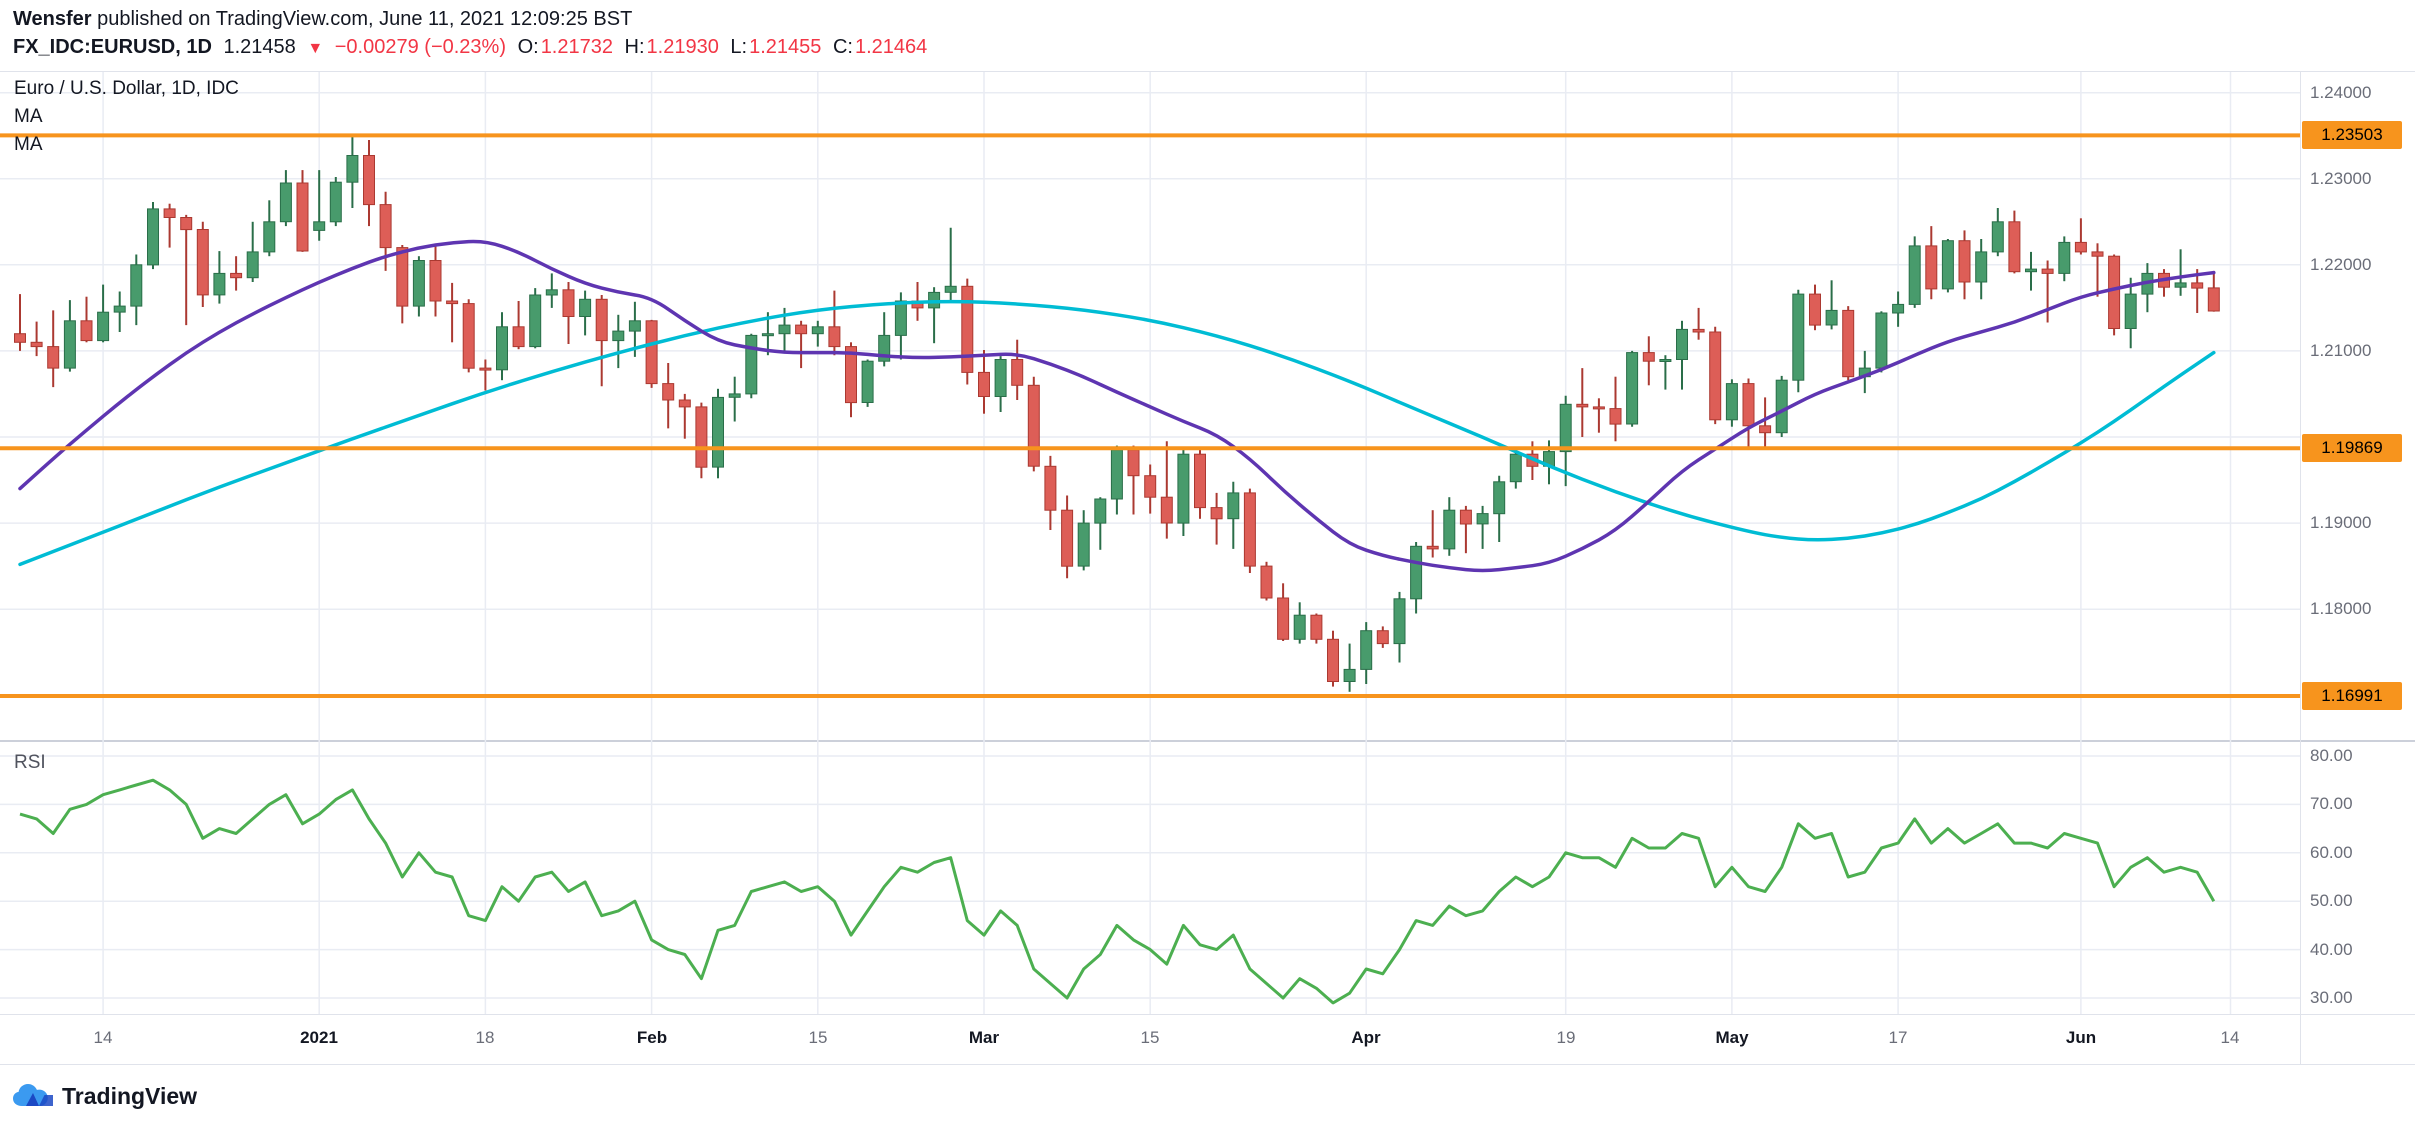  What do you see at coordinates (652, 1037) in the screenshot?
I see `time-axis-label: Feb` at bounding box center [652, 1037].